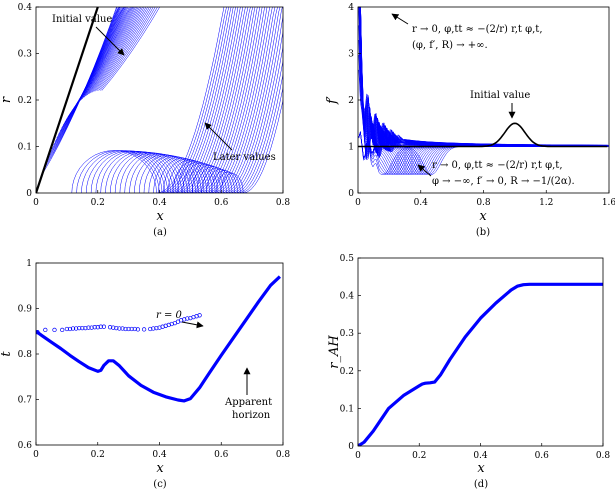  What do you see at coordinates (421, 203) in the screenshot?
I see `panel-b-xtick-label: 0.4` at bounding box center [421, 203].